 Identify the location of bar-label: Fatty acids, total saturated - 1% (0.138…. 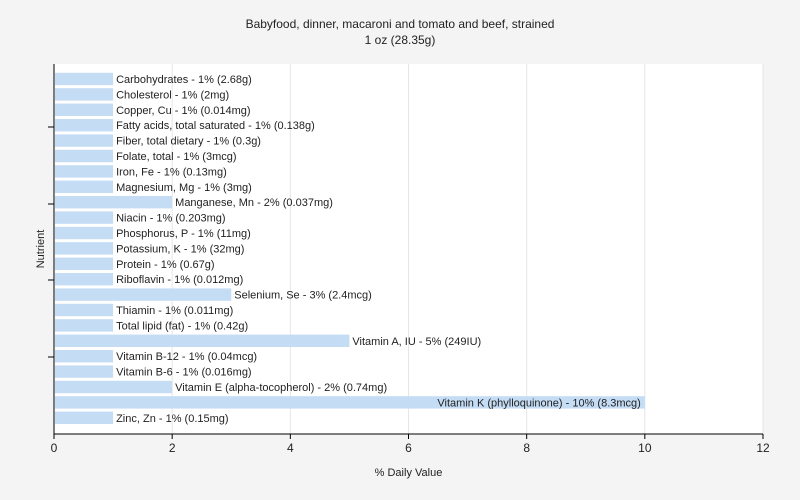
(215, 126).